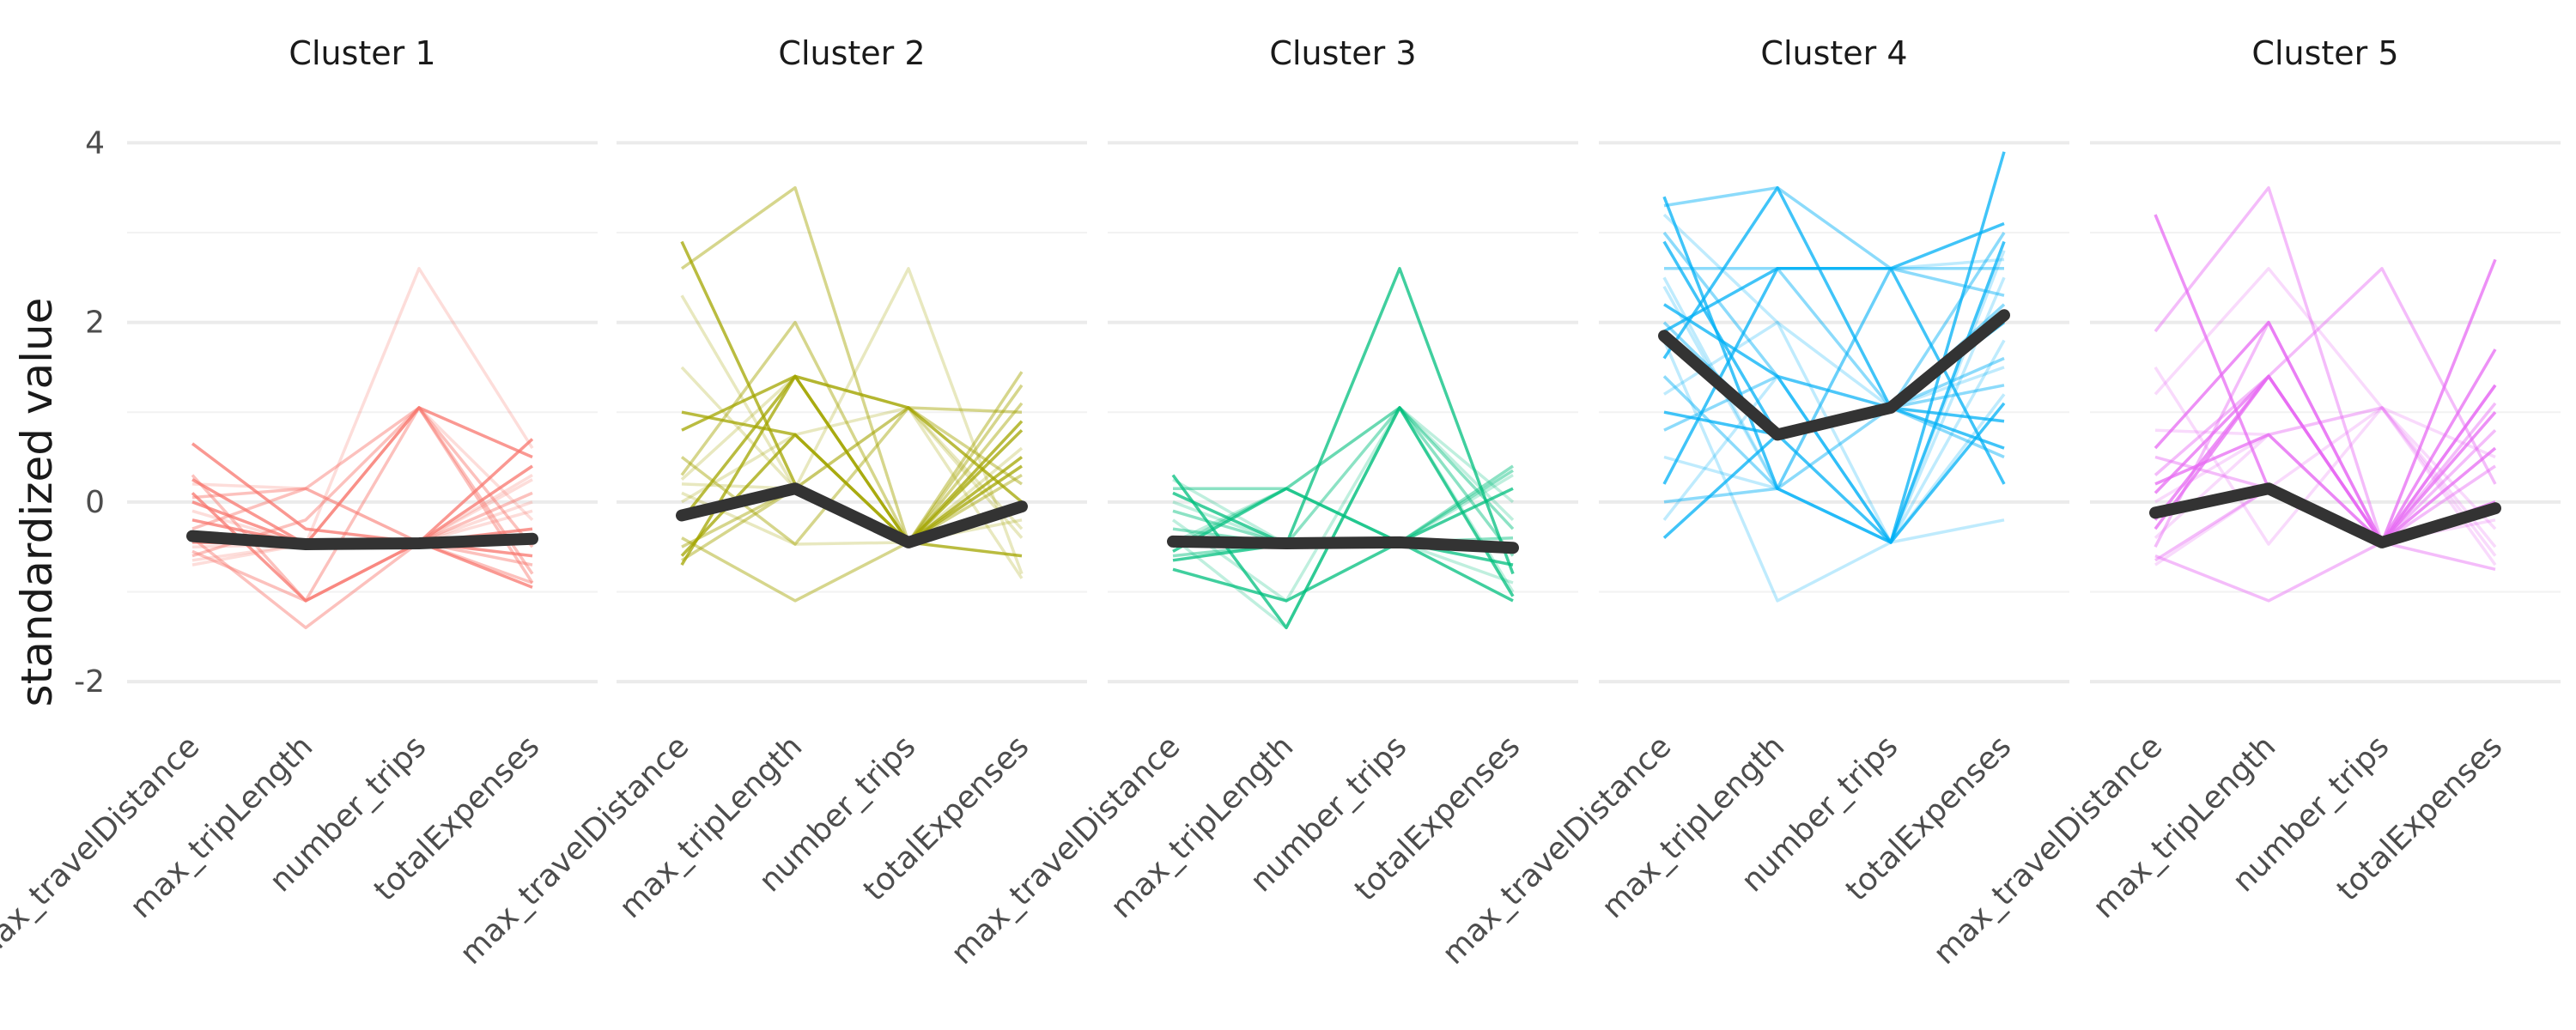 This screenshot has height=1030, width=2576. What do you see at coordinates (852, 53) in the screenshot?
I see `facet-title-cluster-2: Cluster 2` at bounding box center [852, 53].